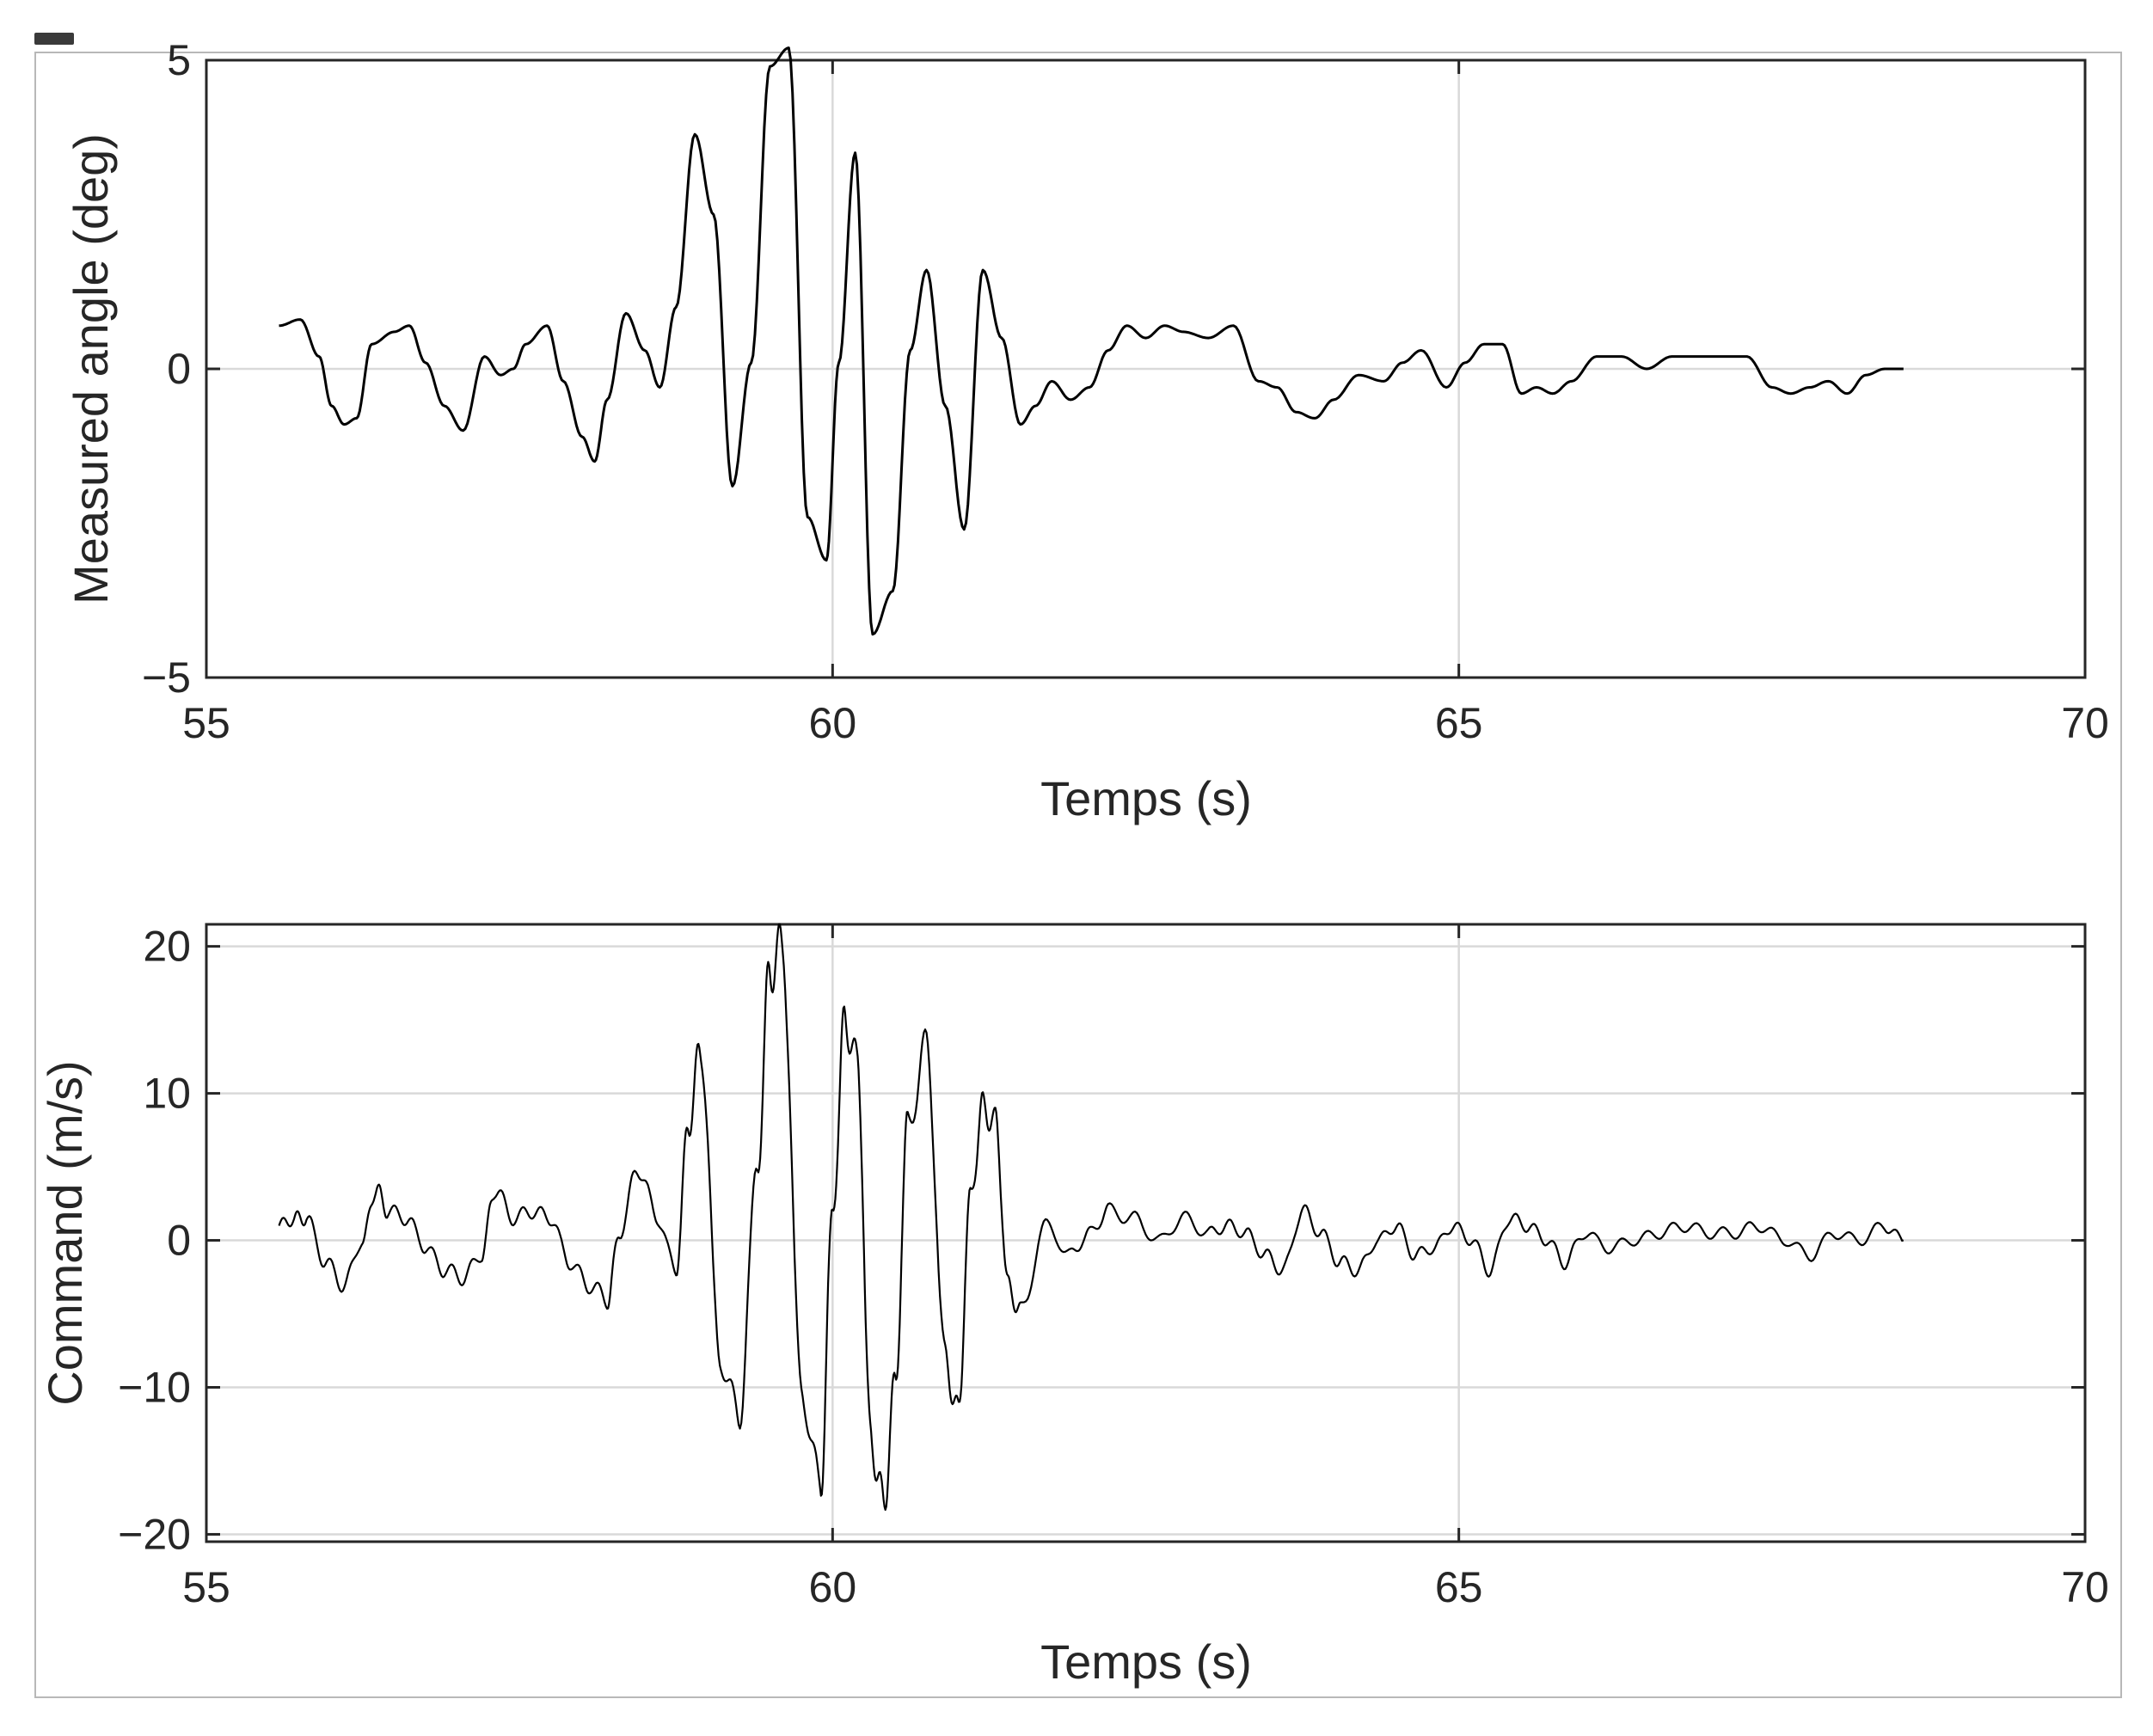  What do you see at coordinates (167, 947) in the screenshot?
I see `command-y-tick-label: 20` at bounding box center [167, 947].